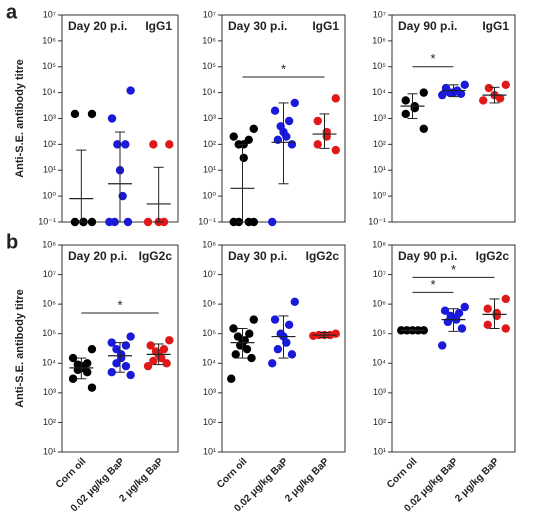 This screenshot has width=550, height=520. Describe the element at coordinates (12, 242) in the screenshot. I see `panel-letter: b` at that location.